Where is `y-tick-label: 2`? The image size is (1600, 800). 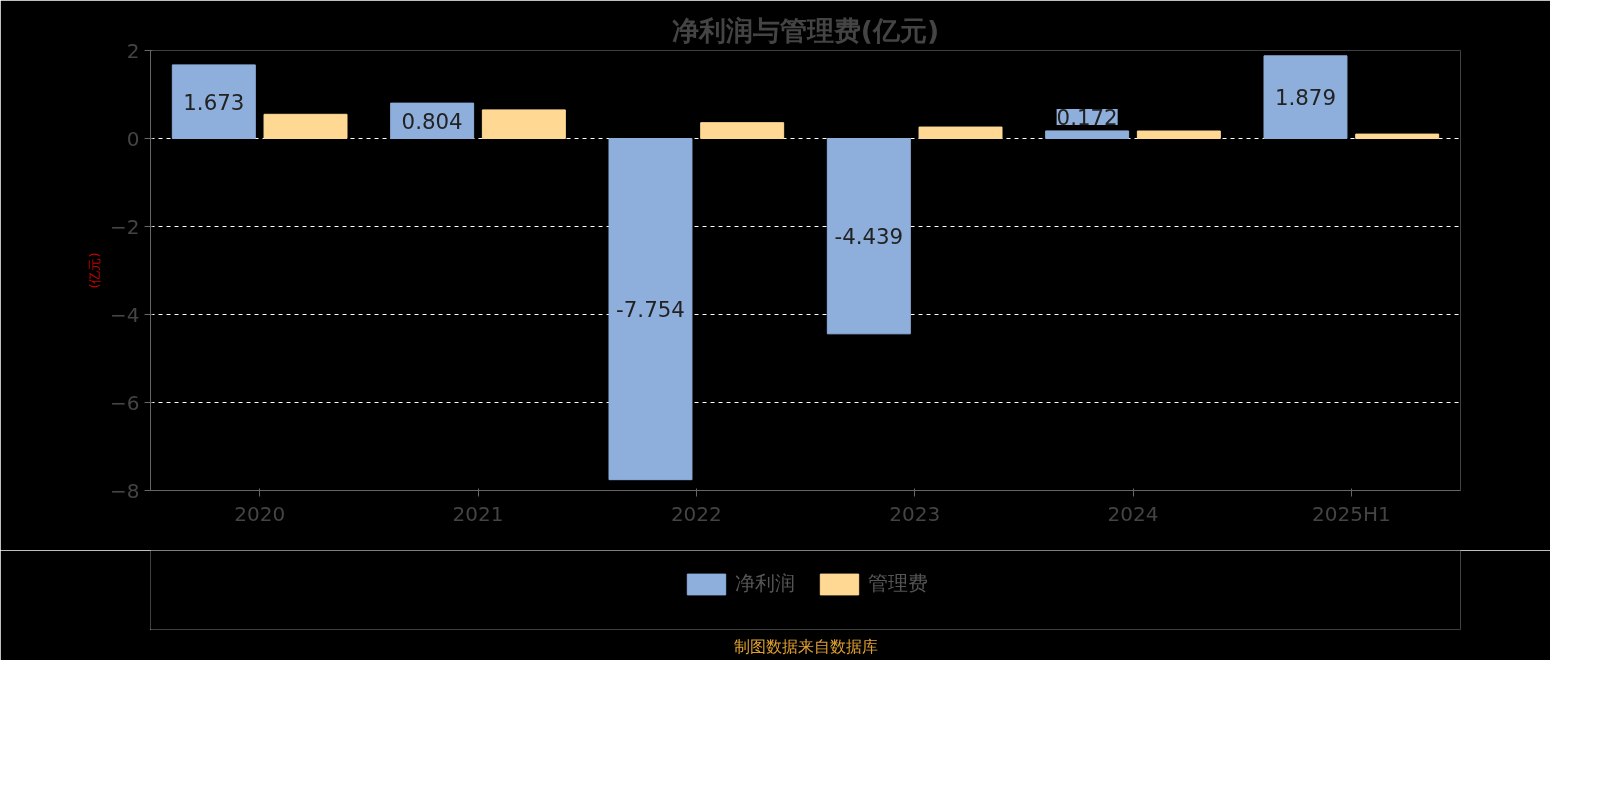 y-tick-label: 2 is located at coordinates (133, 50).